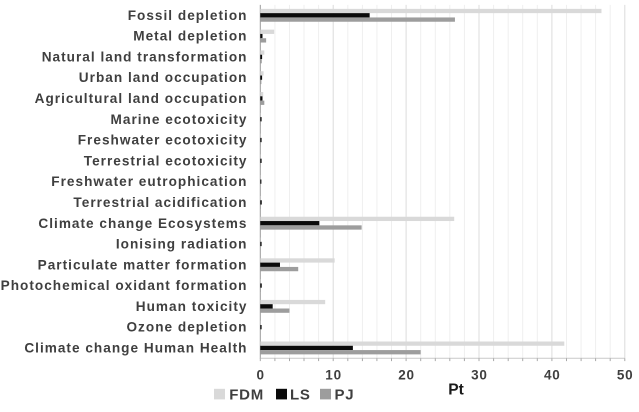 This screenshot has height=412, width=639. I want to click on svg-text: Terrestrial acidification, so click(160, 202).